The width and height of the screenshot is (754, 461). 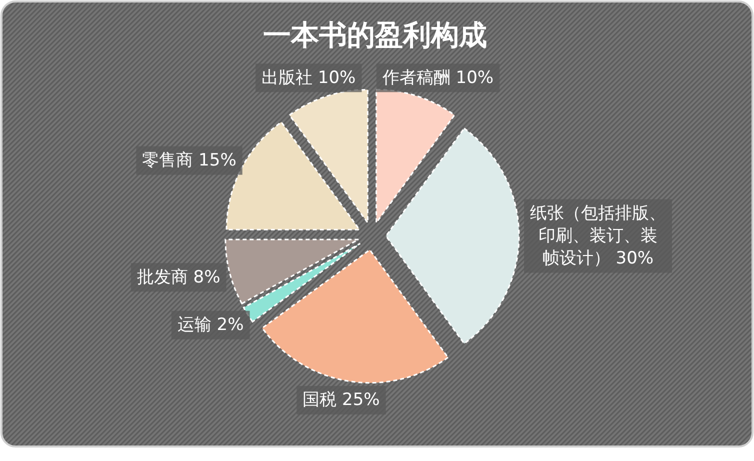 What do you see at coordinates (598, 236) in the screenshot?
I see `slice-label: 纸张（包括排版、印刷、装订、装帧设计） 30%` at bounding box center [598, 236].